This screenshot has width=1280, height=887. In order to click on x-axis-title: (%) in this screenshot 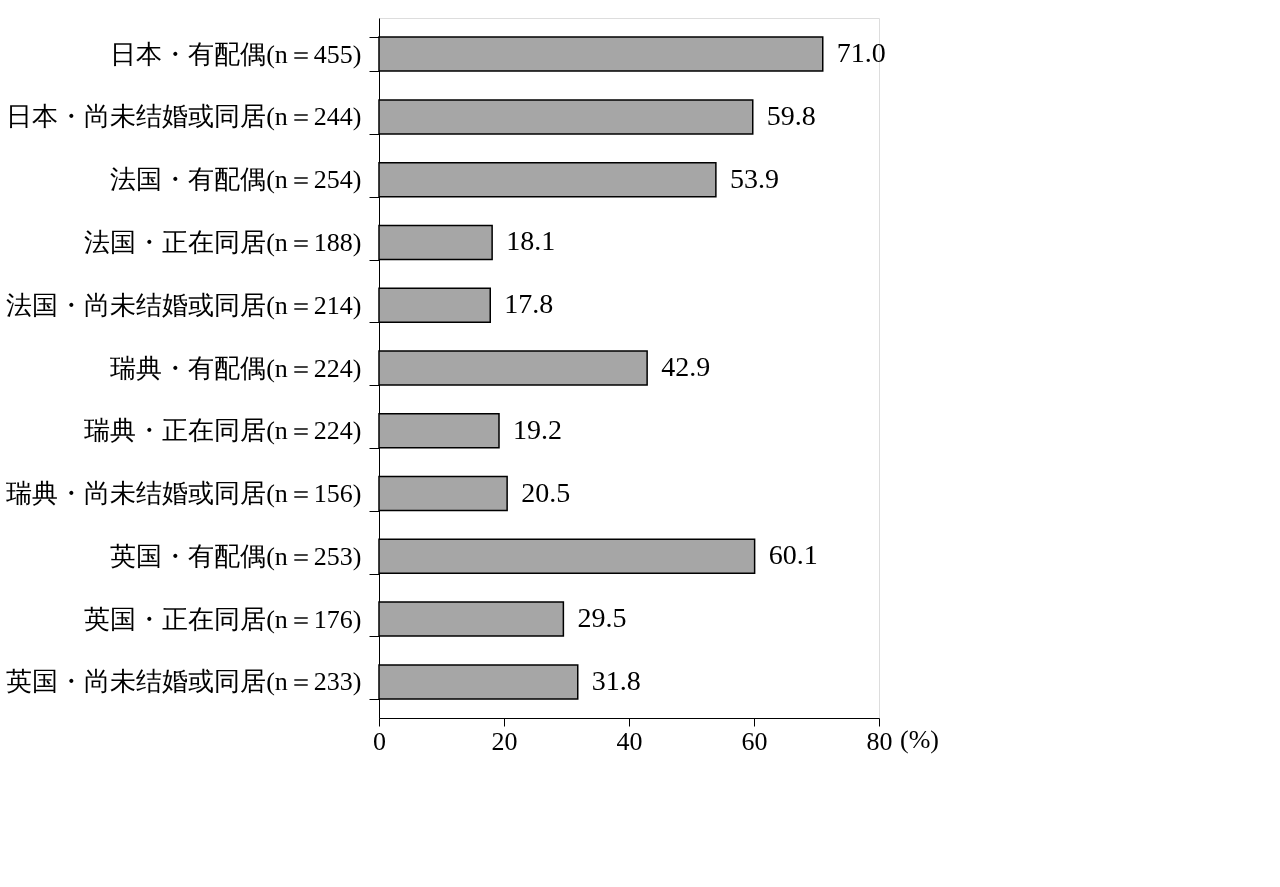, I will do `click(919, 739)`.